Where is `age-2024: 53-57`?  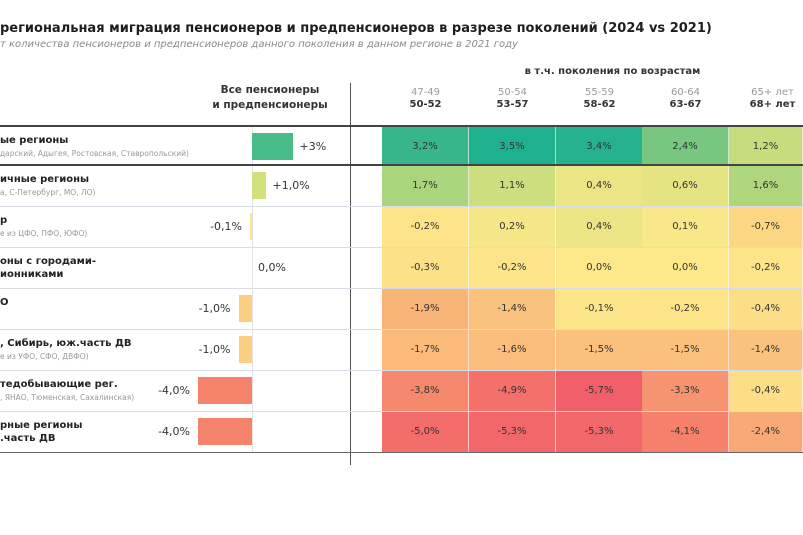
age-2024: 53-57 is located at coordinates (512, 104).